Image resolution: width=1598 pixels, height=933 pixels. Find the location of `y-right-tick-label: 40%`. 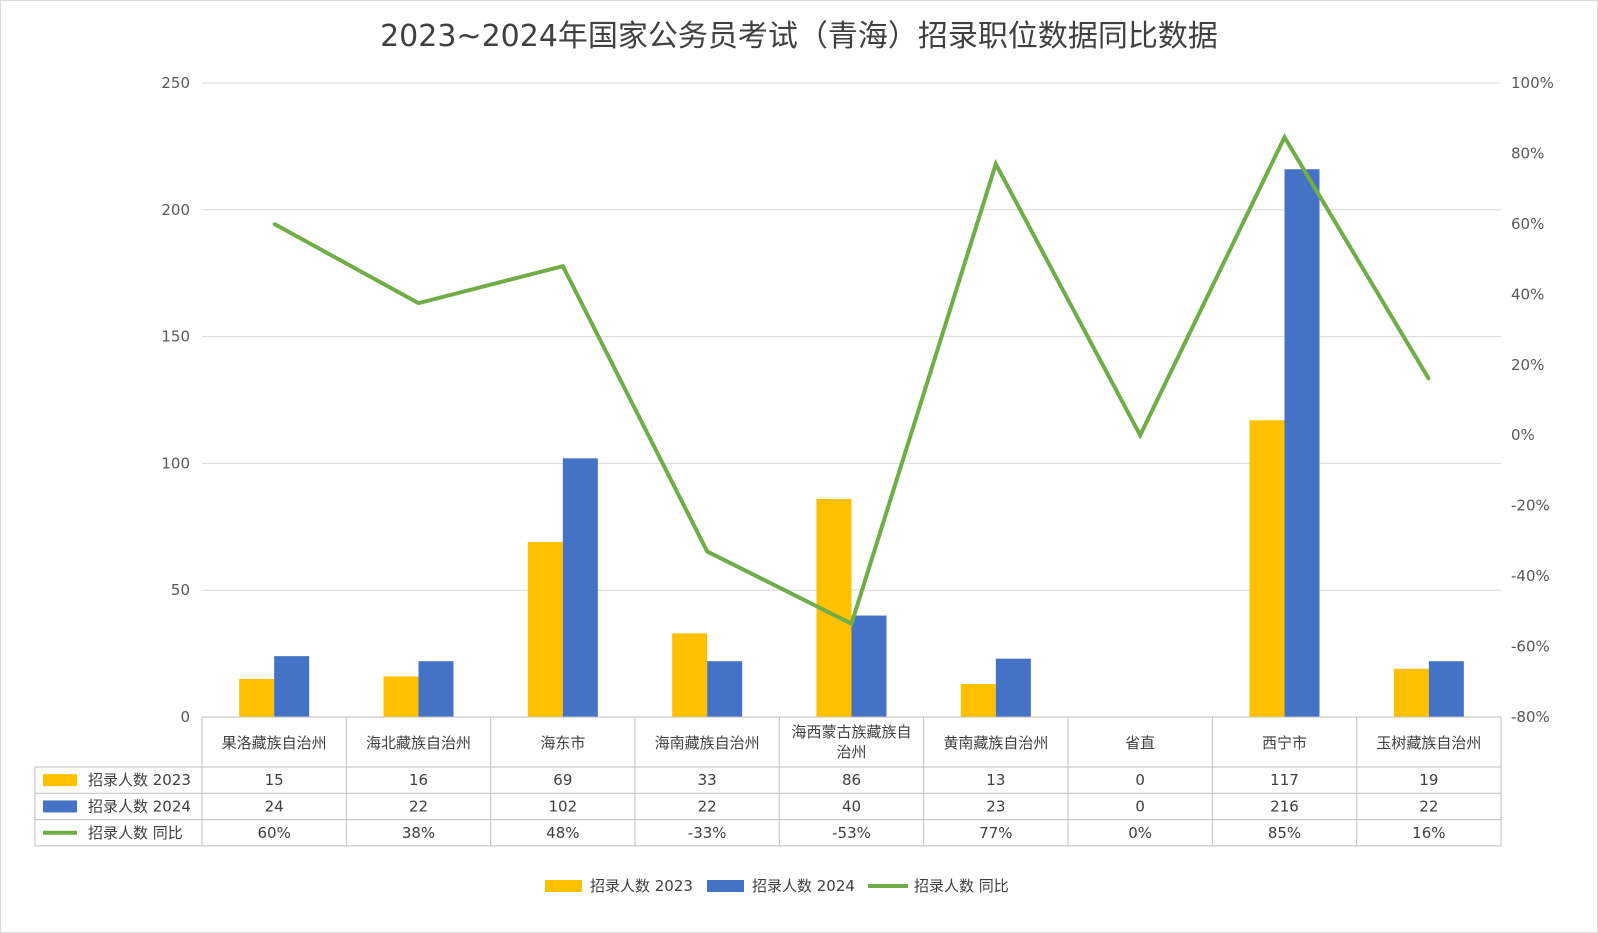

y-right-tick-label: 40% is located at coordinates (1527, 294).